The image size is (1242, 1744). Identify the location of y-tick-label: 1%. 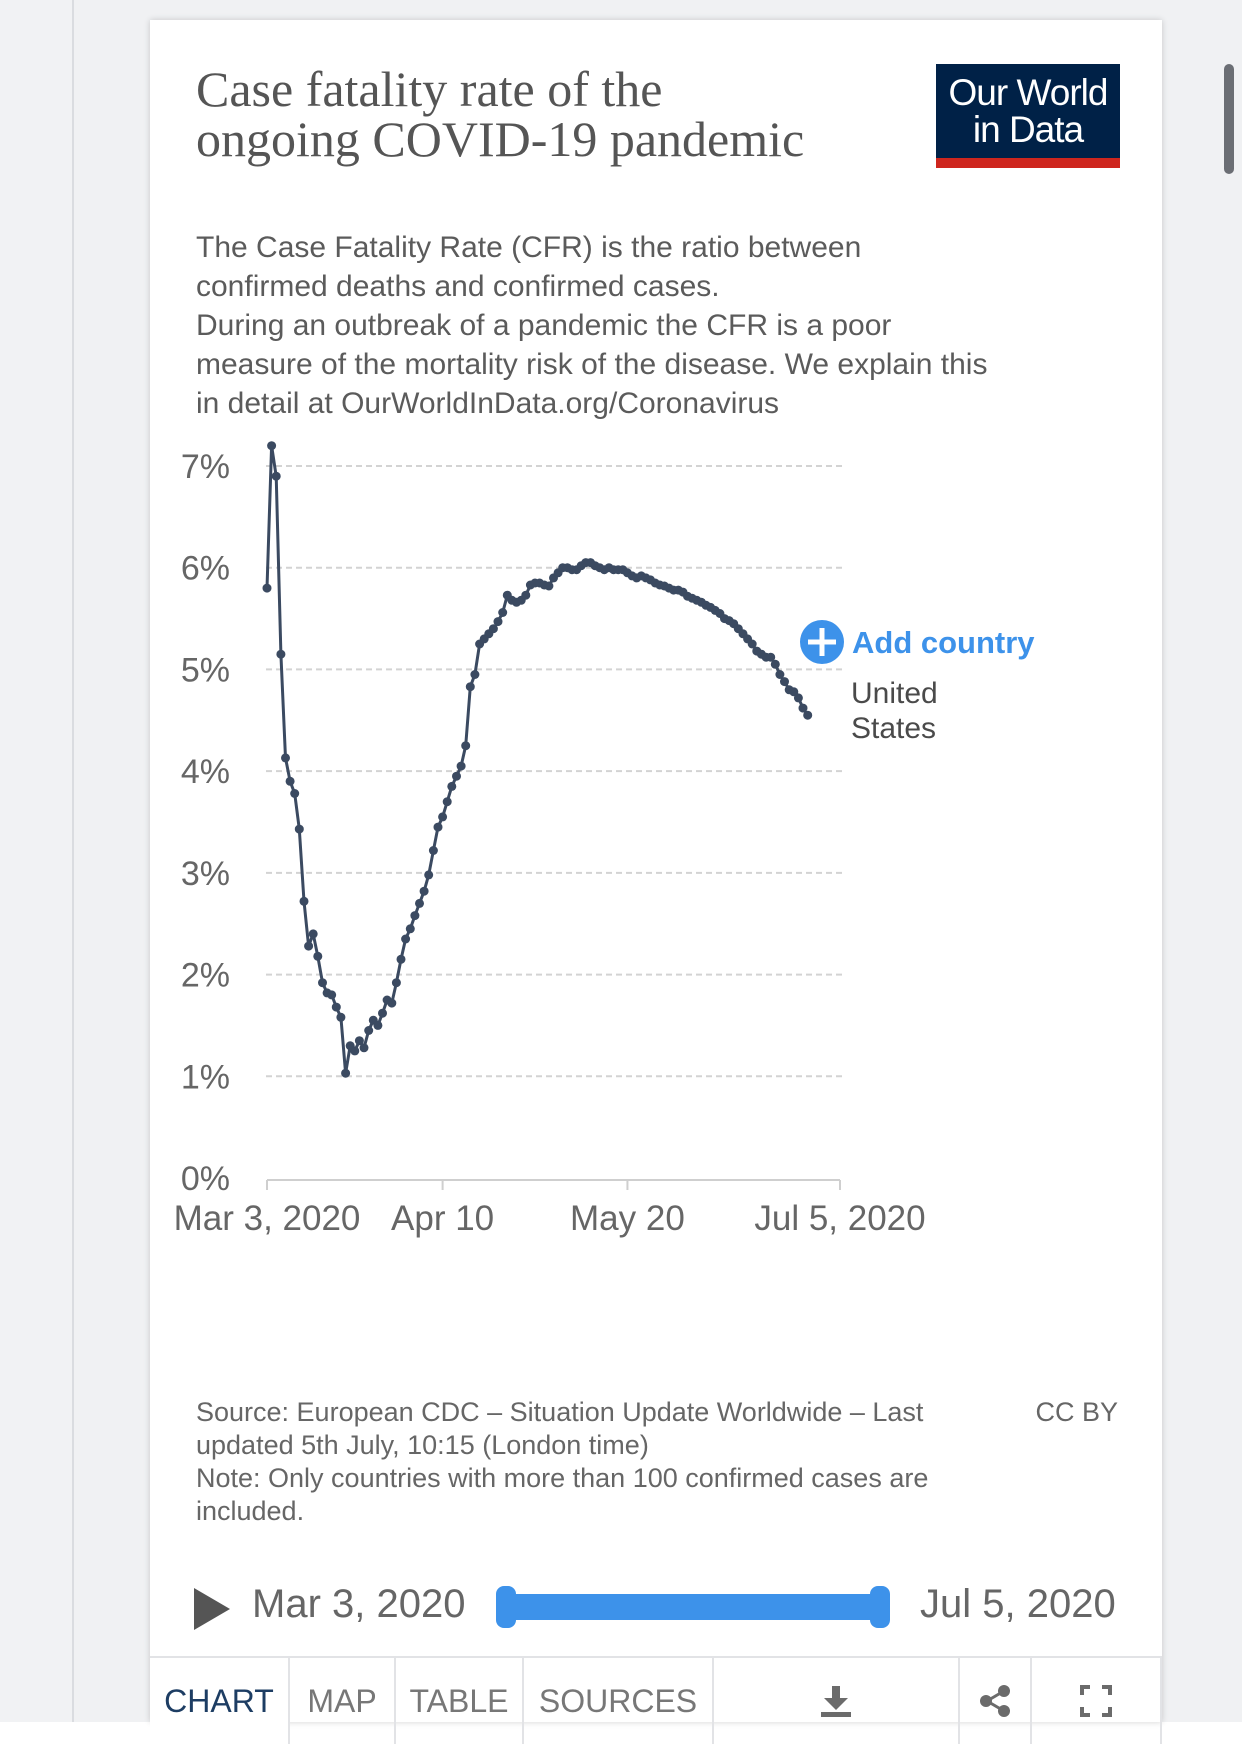
(205, 1077).